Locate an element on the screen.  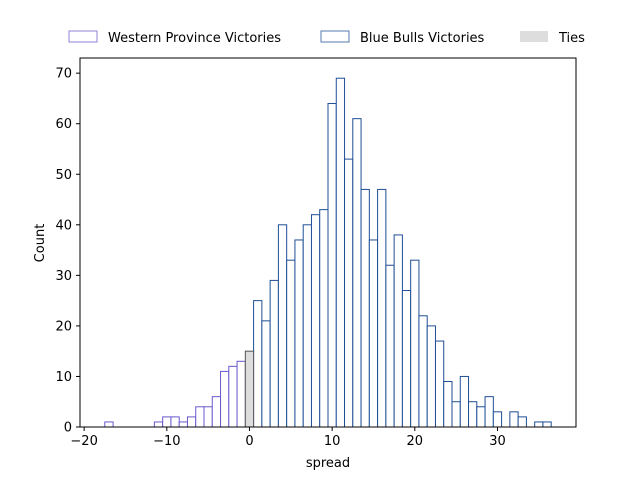
legend-swatch-ties is located at coordinates (534, 36).